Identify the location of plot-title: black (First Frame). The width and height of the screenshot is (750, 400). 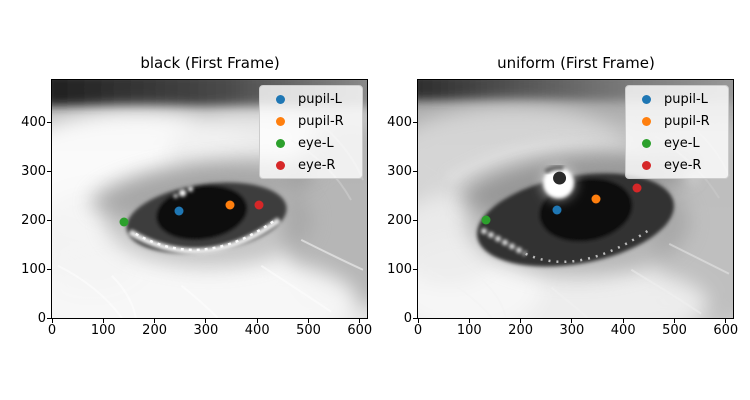
(210, 63).